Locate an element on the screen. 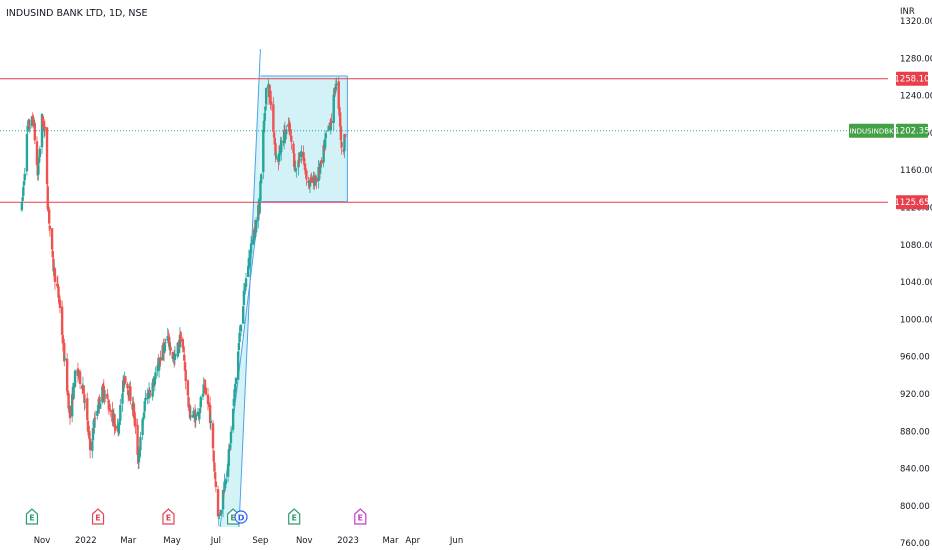 This screenshot has height=550, width=932. dividend-icon is located at coordinates (241, 517).